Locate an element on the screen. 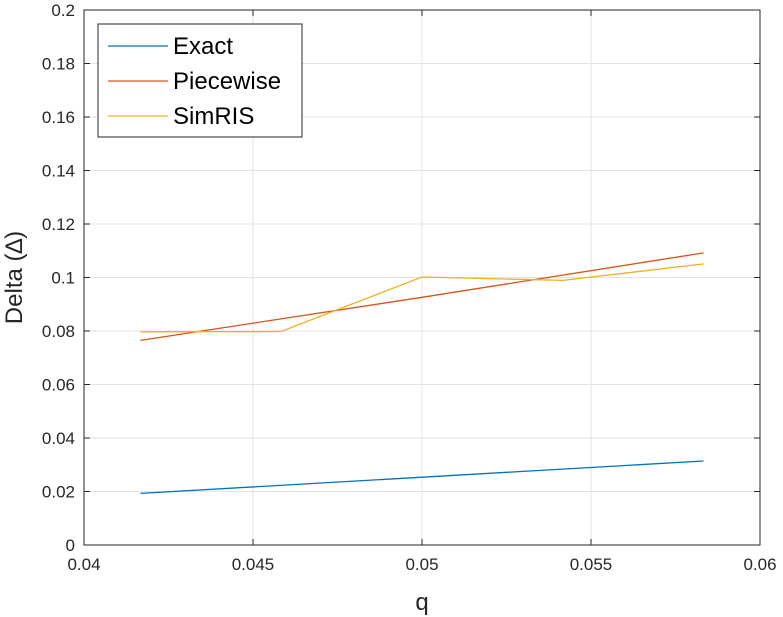 The height and width of the screenshot is (617, 783). x-tick-label: 0.045 is located at coordinates (253, 564).